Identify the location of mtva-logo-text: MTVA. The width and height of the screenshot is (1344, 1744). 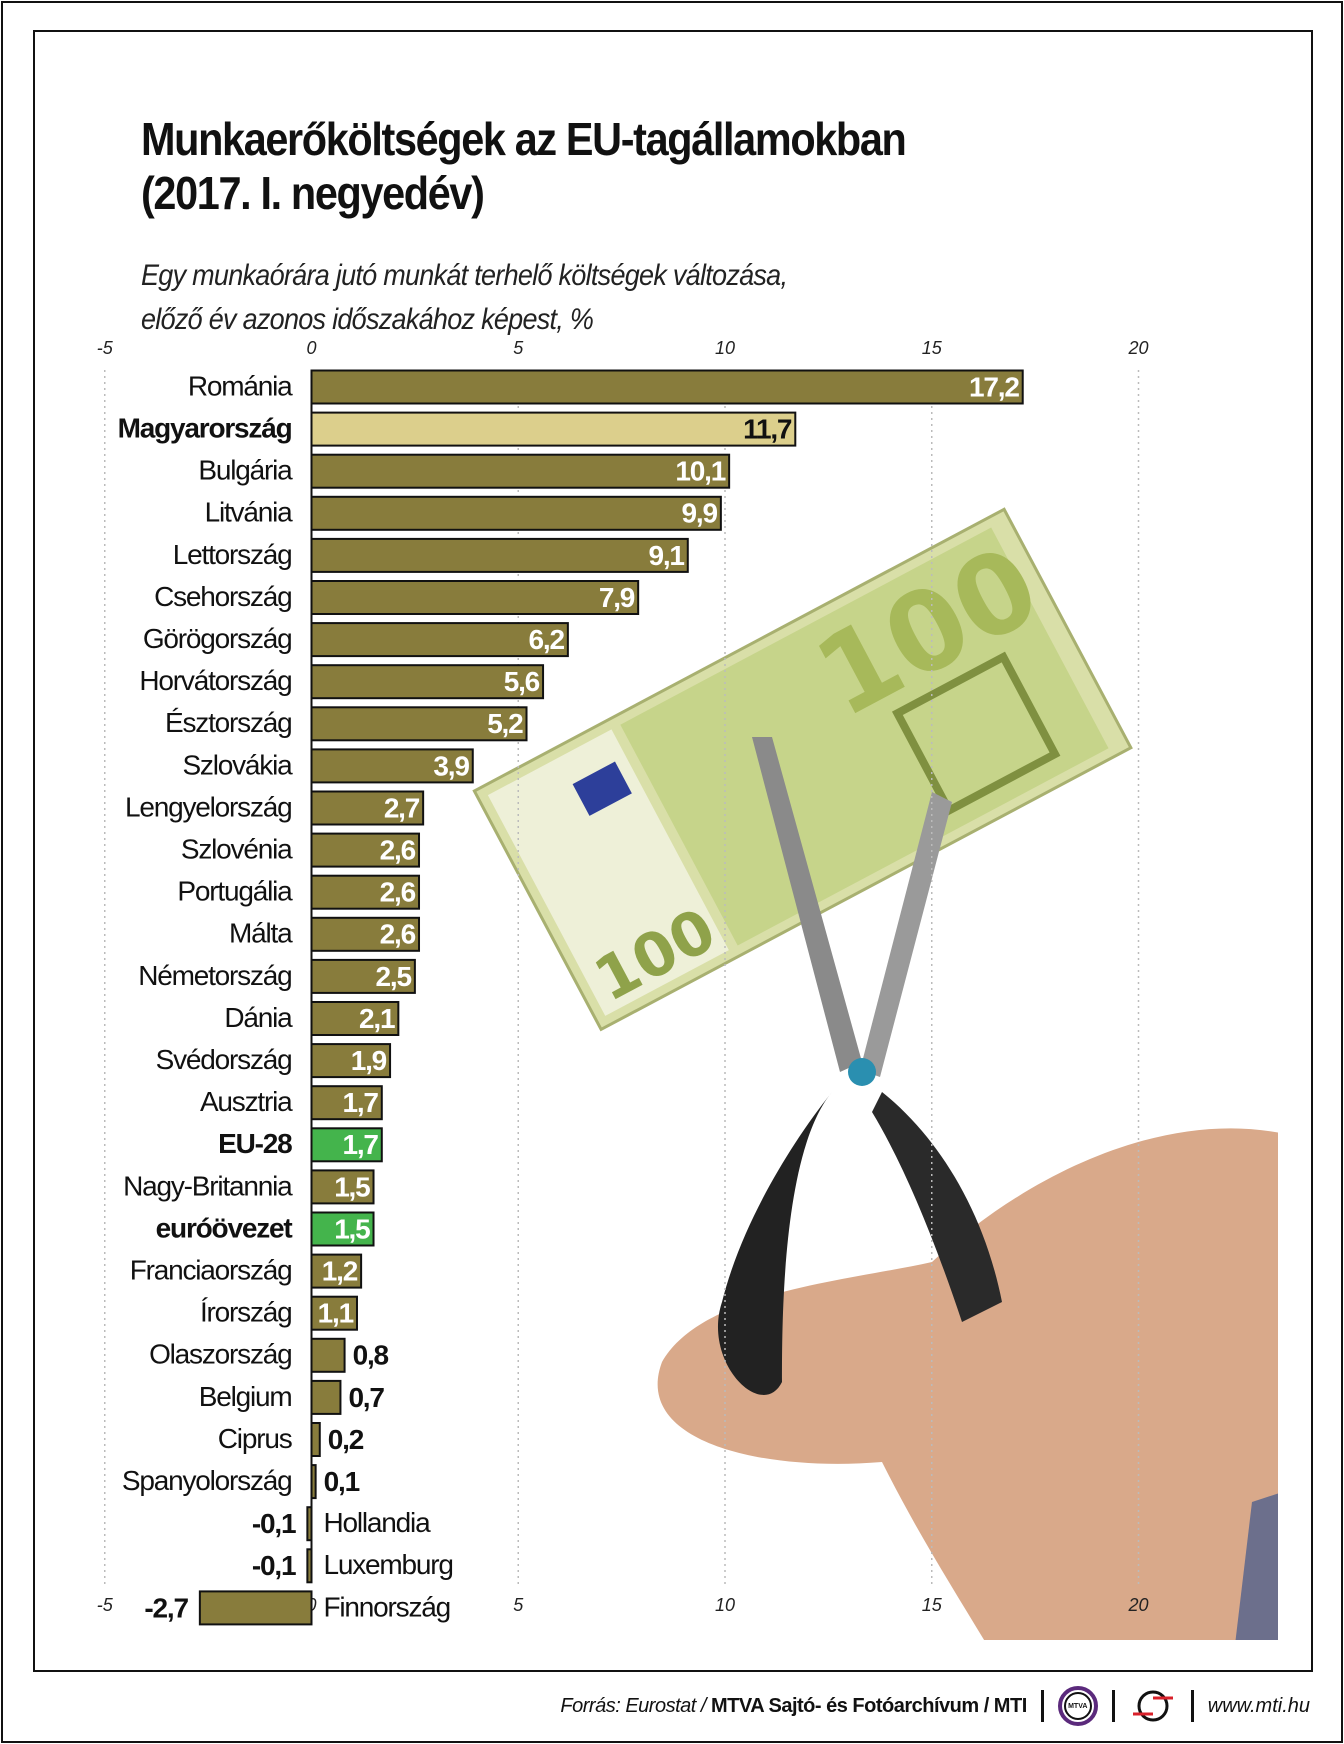
(1077, 1706).